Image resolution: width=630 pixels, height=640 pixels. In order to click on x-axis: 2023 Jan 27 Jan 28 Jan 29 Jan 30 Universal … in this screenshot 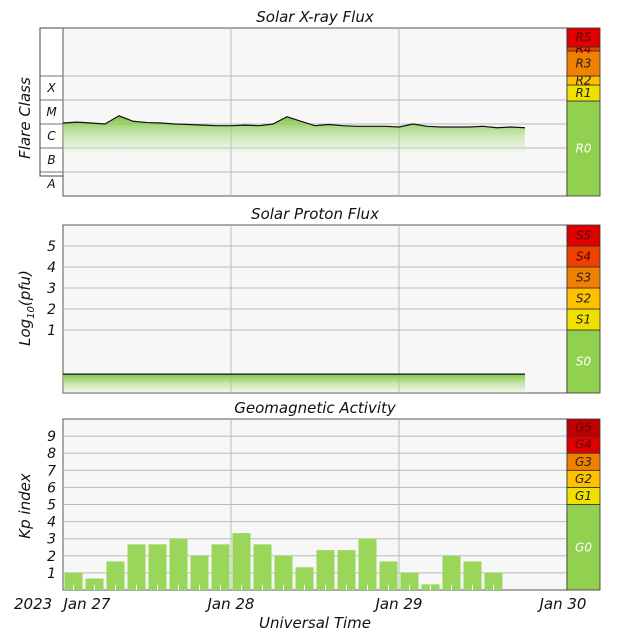, I will do `click(300, 613)`.